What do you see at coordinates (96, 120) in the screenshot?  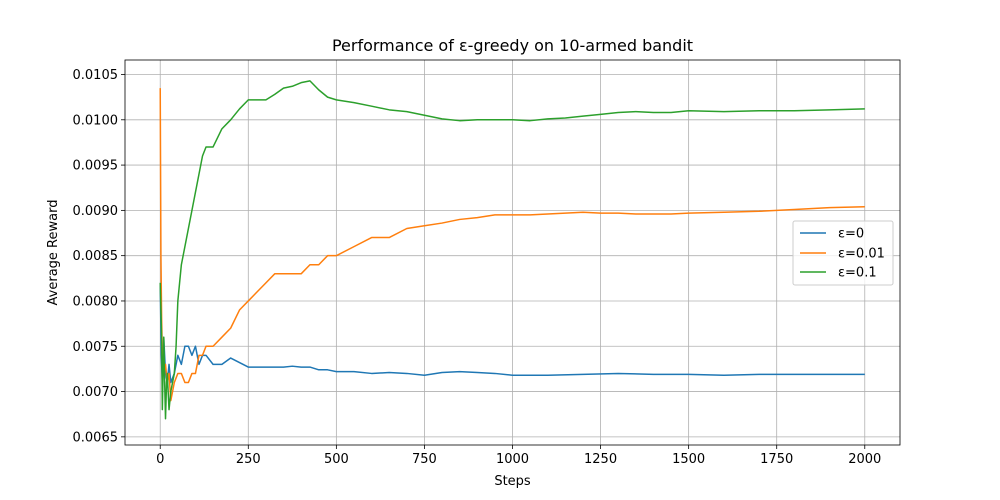 I see `y-tick-label: 0.0100` at bounding box center [96, 120].